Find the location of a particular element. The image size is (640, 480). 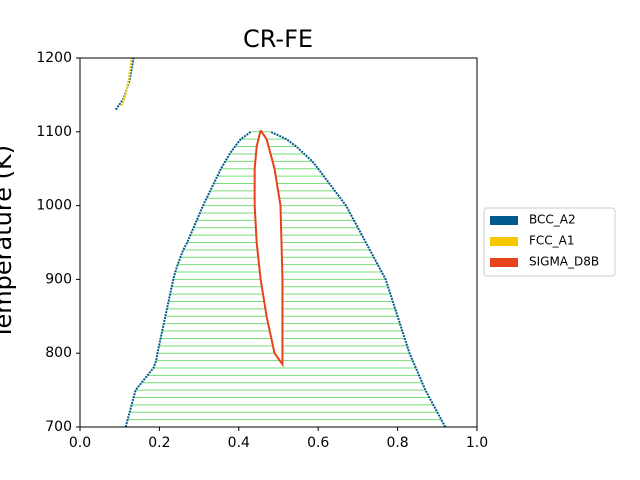

y-tick-label: 1100 is located at coordinates (54, 132).